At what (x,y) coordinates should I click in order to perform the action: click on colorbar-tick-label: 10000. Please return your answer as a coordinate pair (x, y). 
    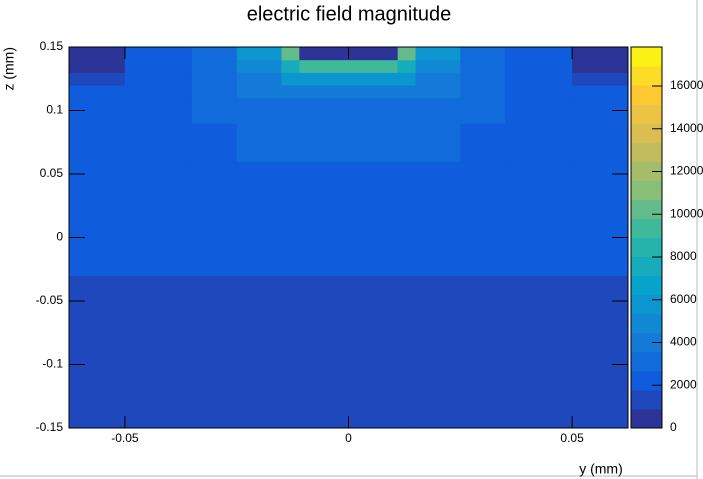
    Looking at the image, I should click on (686, 213).